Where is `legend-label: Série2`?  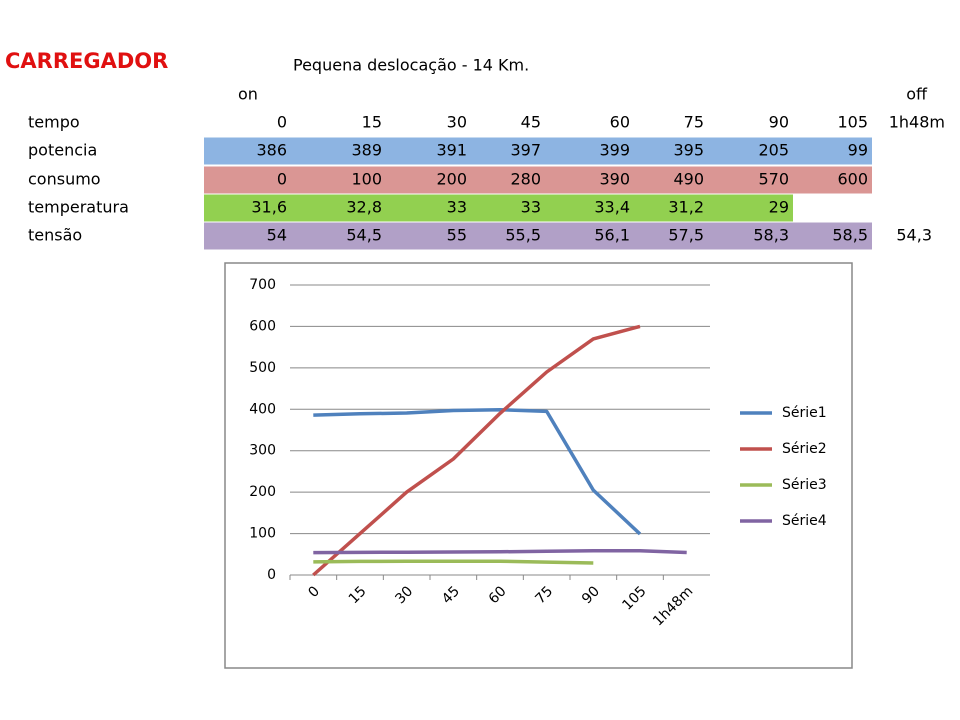 legend-label: Série2 is located at coordinates (804, 449).